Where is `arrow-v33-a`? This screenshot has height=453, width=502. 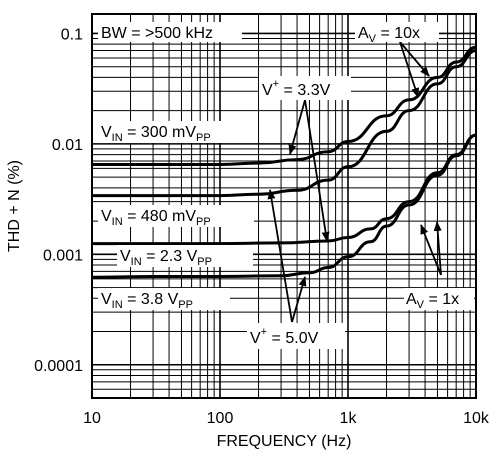
arrow-v33-a is located at coordinates (297, 127).